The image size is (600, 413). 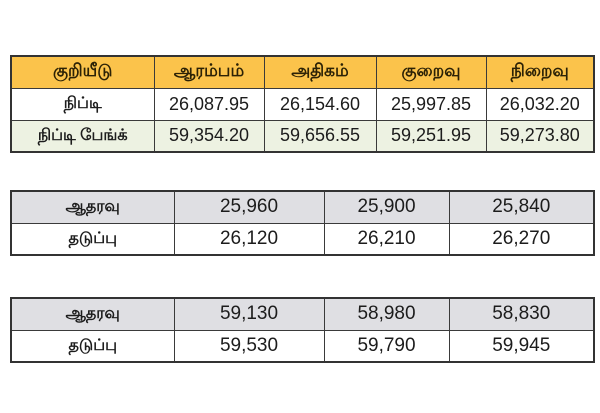 What do you see at coordinates (209, 72) in the screenshot?
I see `header-cell-open: ஆரம்பம்` at bounding box center [209, 72].